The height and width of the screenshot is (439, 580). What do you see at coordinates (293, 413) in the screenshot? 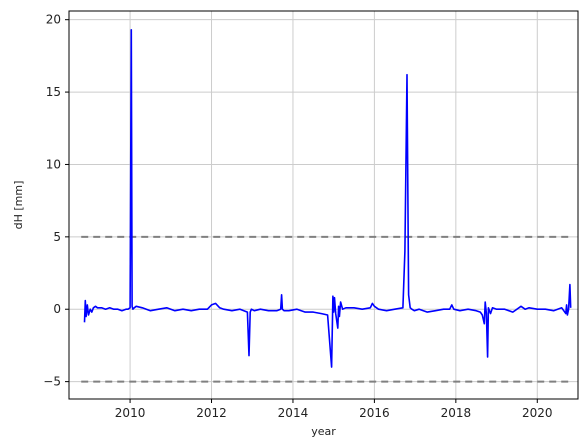
I see `x-tick-label: 2014` at bounding box center [293, 413].